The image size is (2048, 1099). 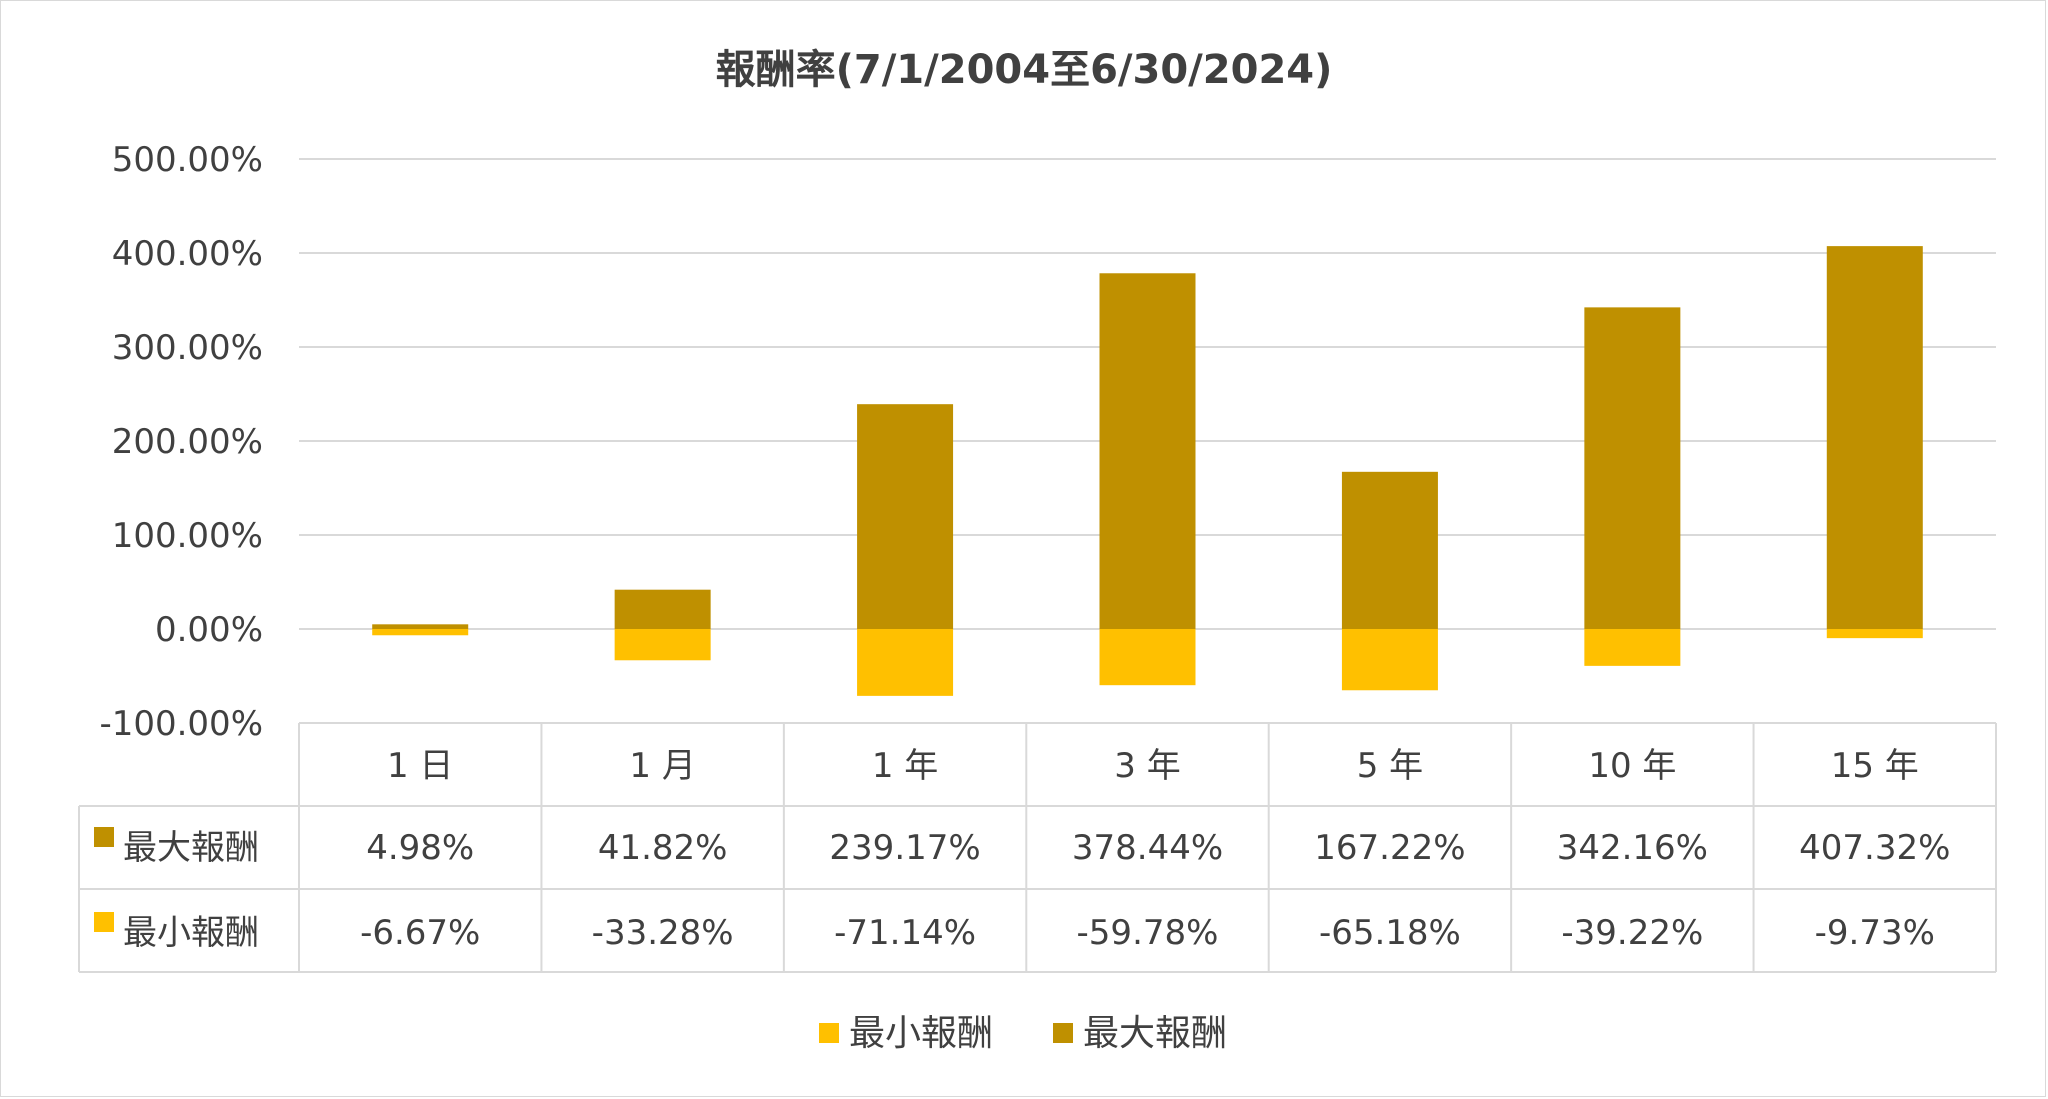 I want to click on data-label: 4.98%, so click(x=420, y=848).